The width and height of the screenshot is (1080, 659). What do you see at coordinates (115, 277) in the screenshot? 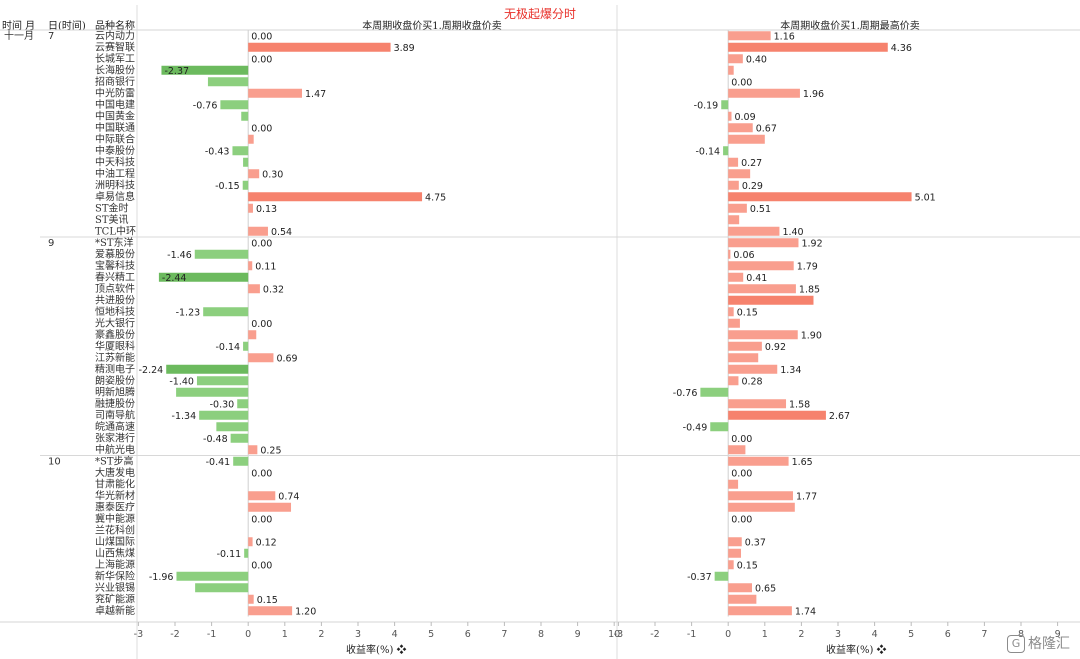
I see `stock-name-label: 春兴精工` at bounding box center [115, 277].